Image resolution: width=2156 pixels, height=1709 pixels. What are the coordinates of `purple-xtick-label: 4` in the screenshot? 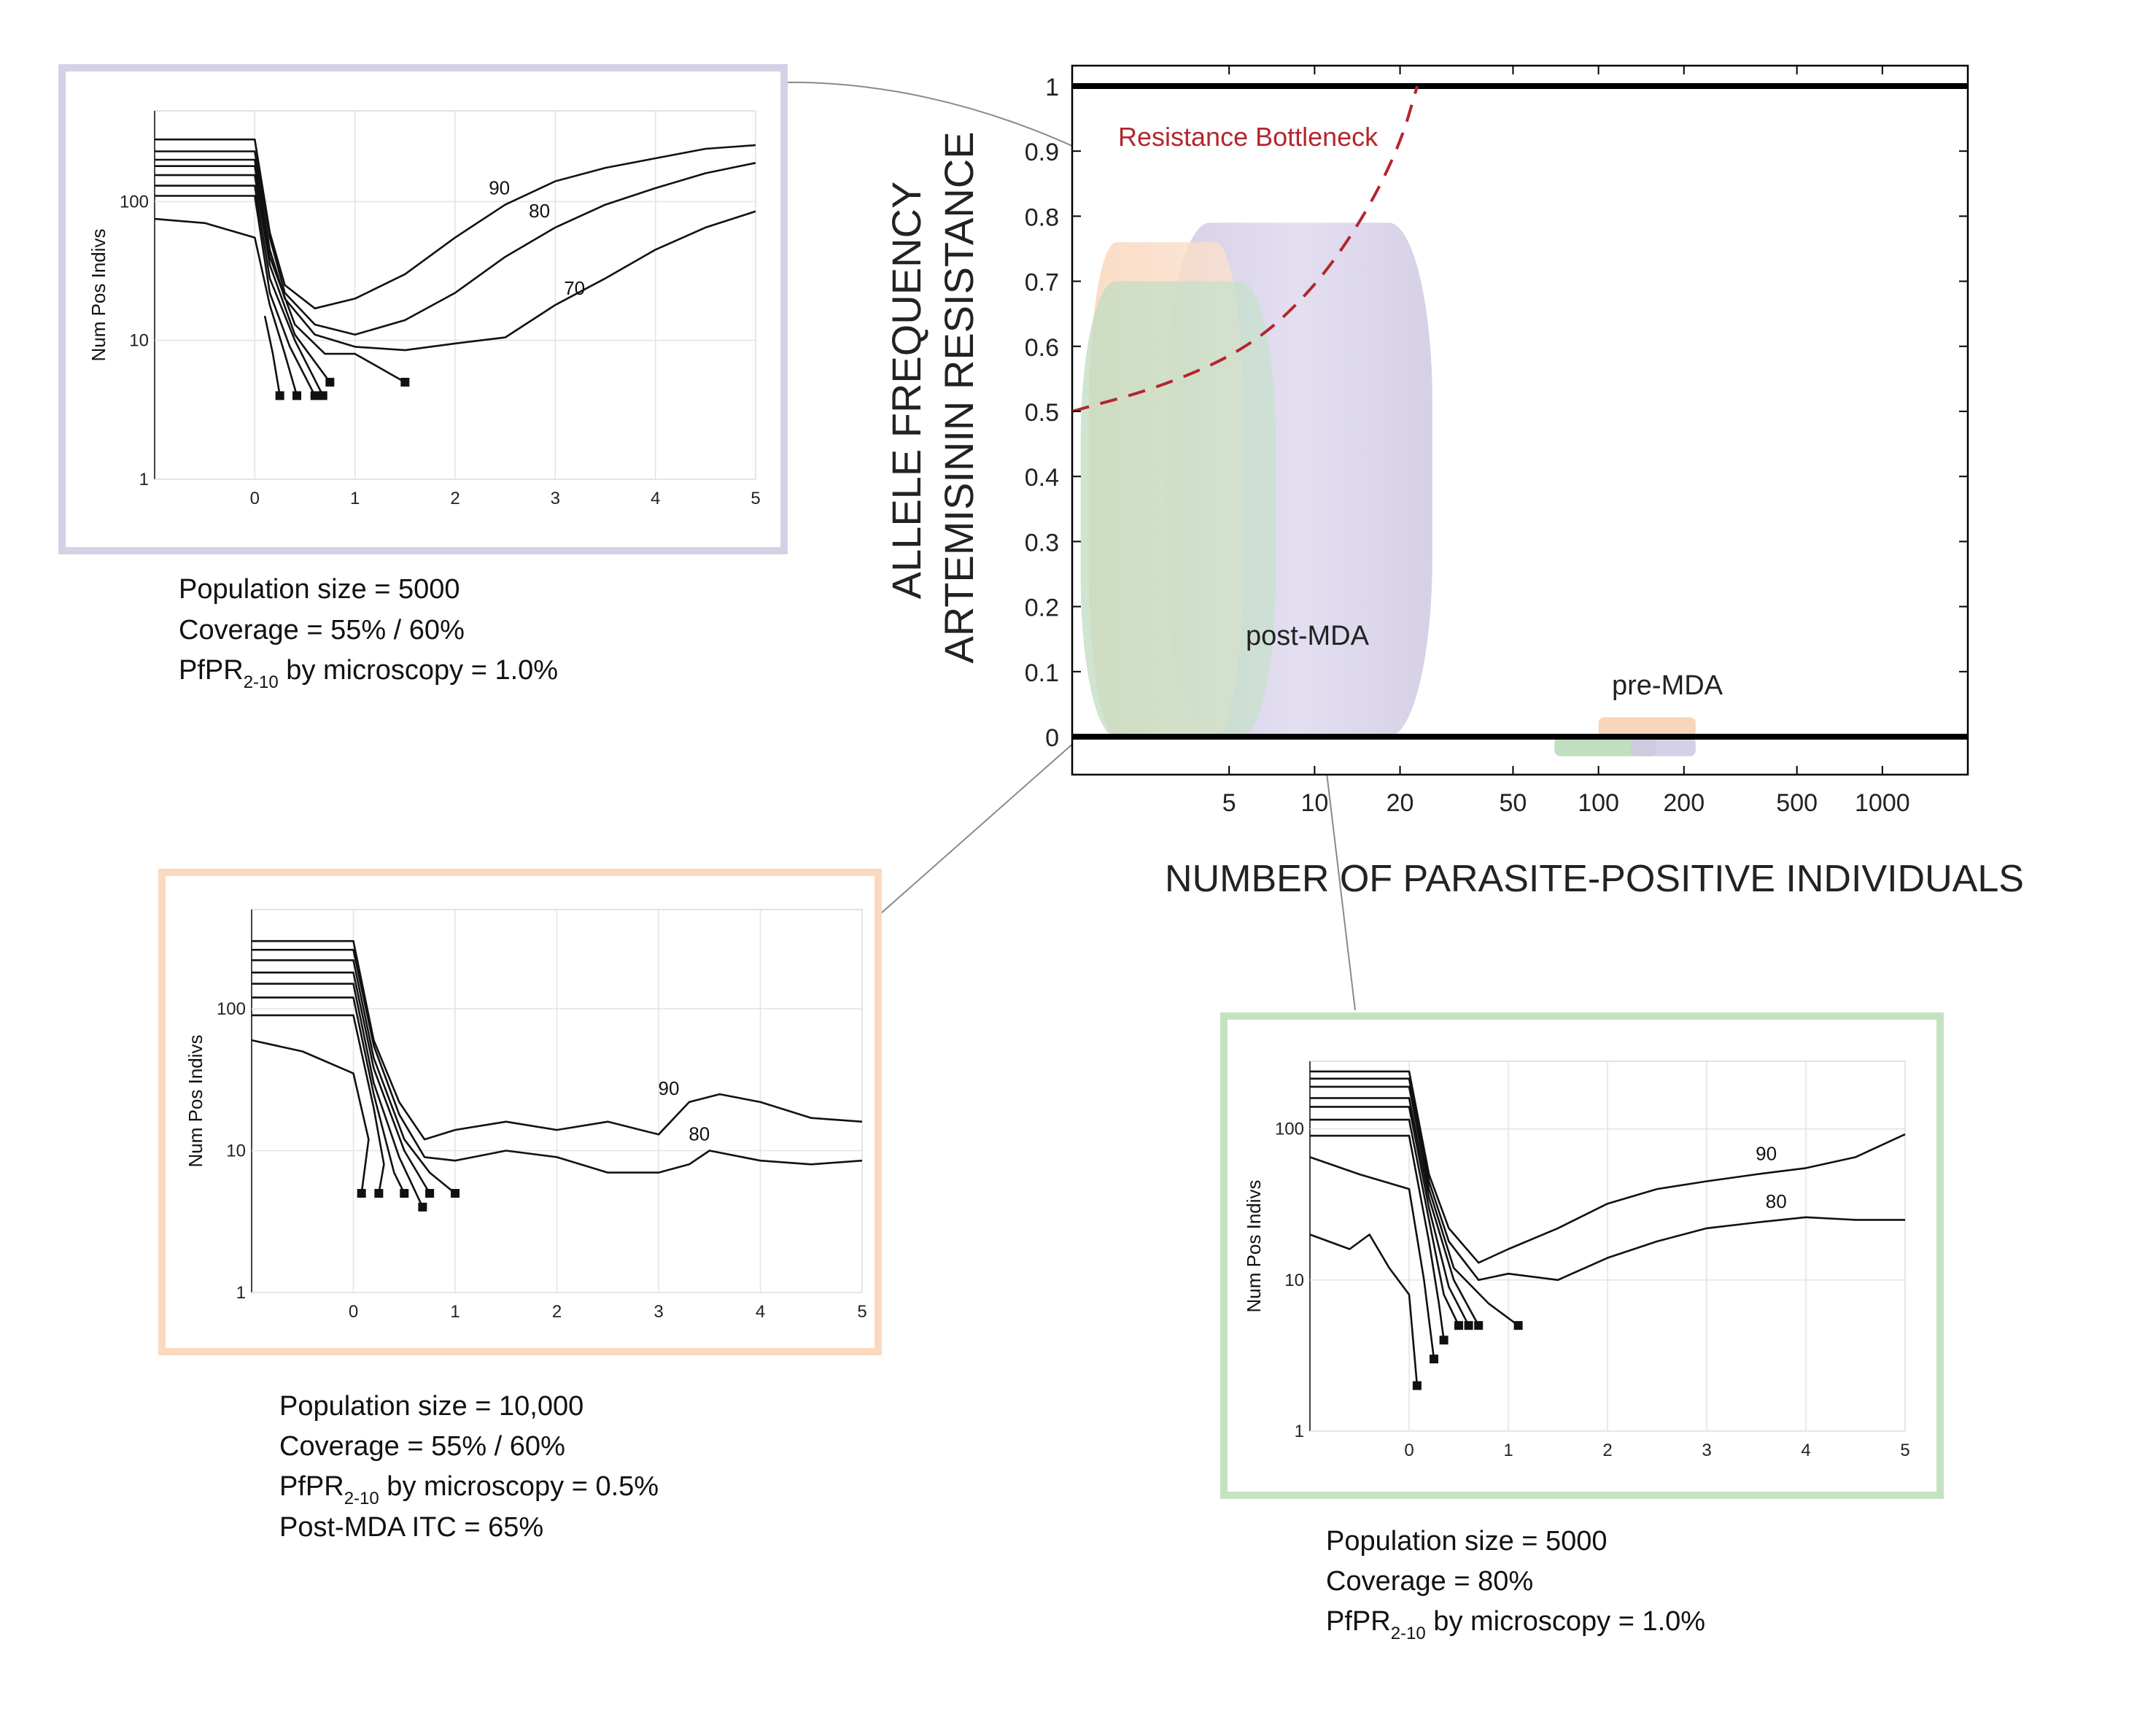 It's located at (655, 498).